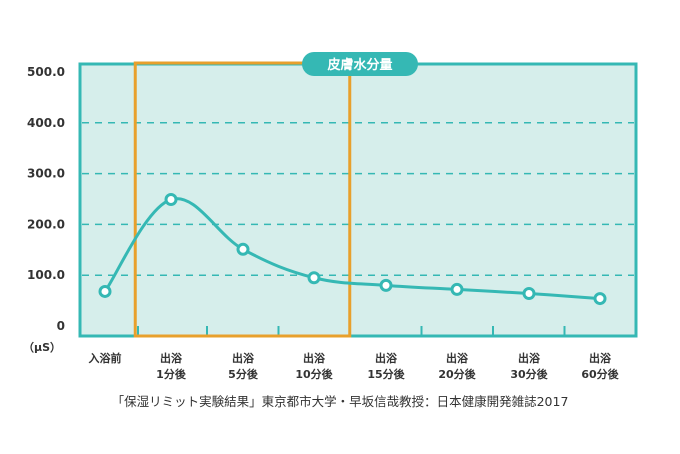 The height and width of the screenshot is (454, 680). Describe the element at coordinates (529, 366) in the screenshot. I see `x-tick-label: 出浴 30分後` at that location.